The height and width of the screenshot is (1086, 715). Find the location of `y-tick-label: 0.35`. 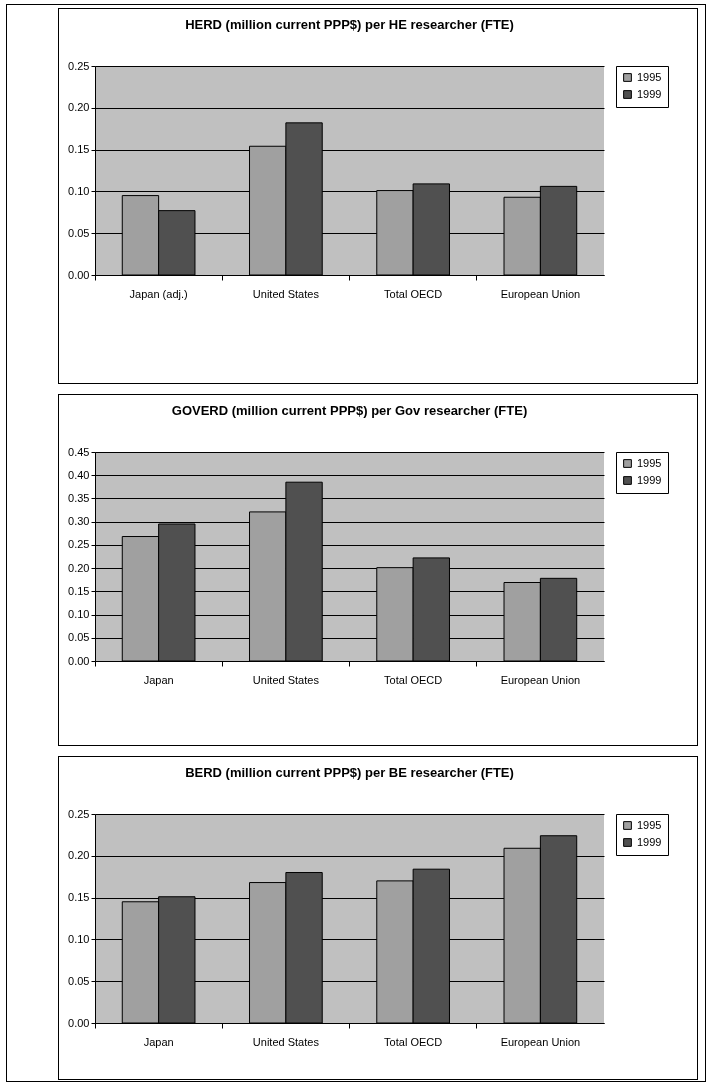

y-tick-label: 0.35 is located at coordinates (79, 497).